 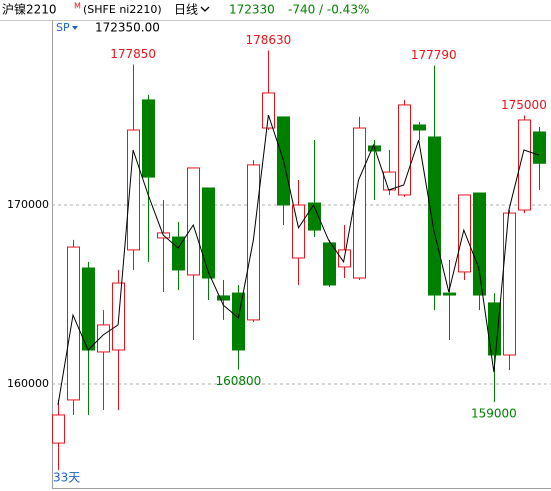 What do you see at coordinates (75, 28) in the screenshot?
I see `sp-chevron` at bounding box center [75, 28].